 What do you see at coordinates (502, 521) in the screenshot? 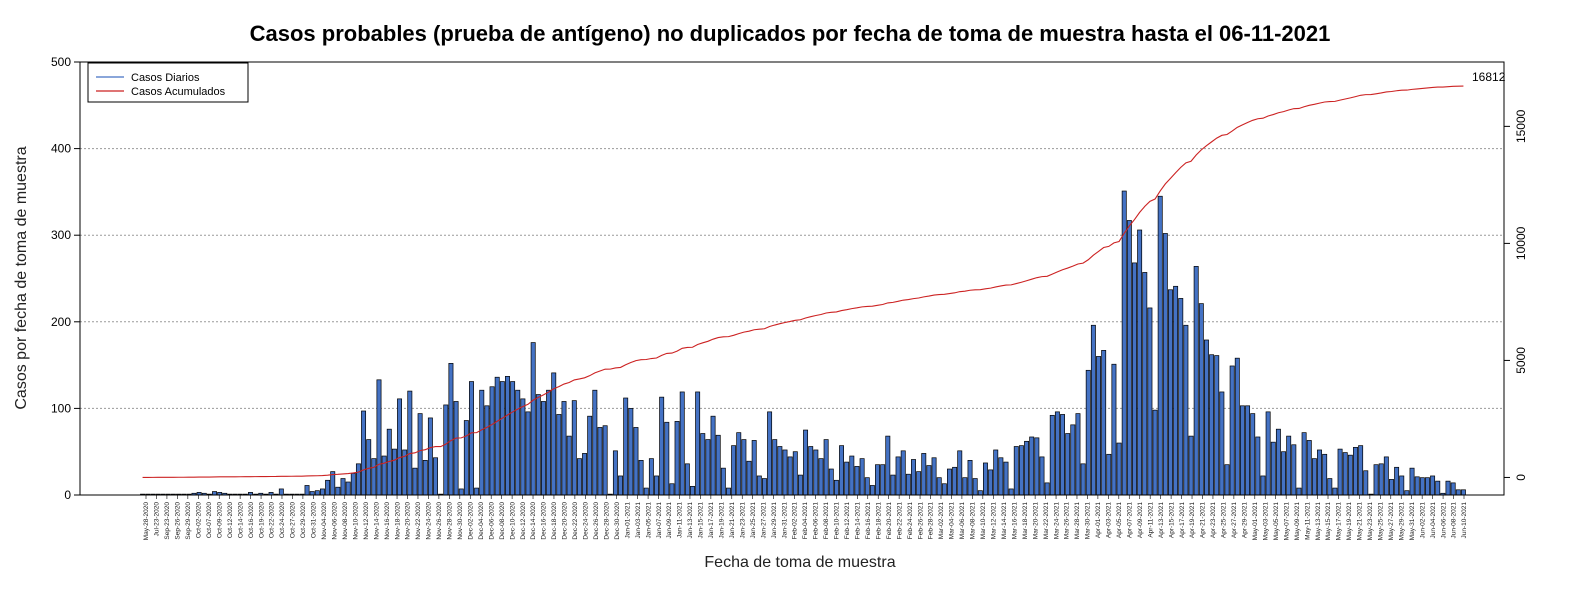
I see `x-tick-label: Dec-08-2020` at bounding box center [502, 521].